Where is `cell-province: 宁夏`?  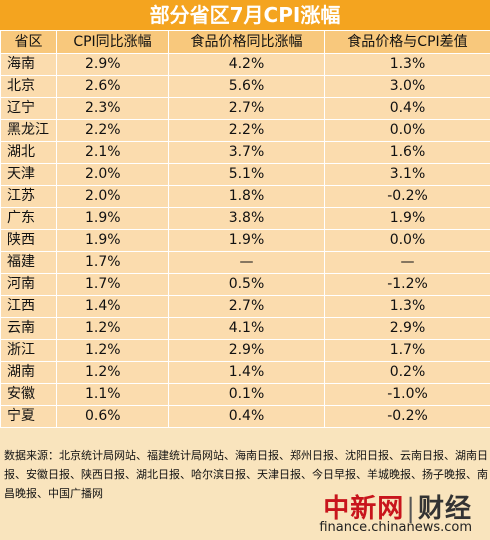
cell-province: 宁夏 is located at coordinates (28, 416).